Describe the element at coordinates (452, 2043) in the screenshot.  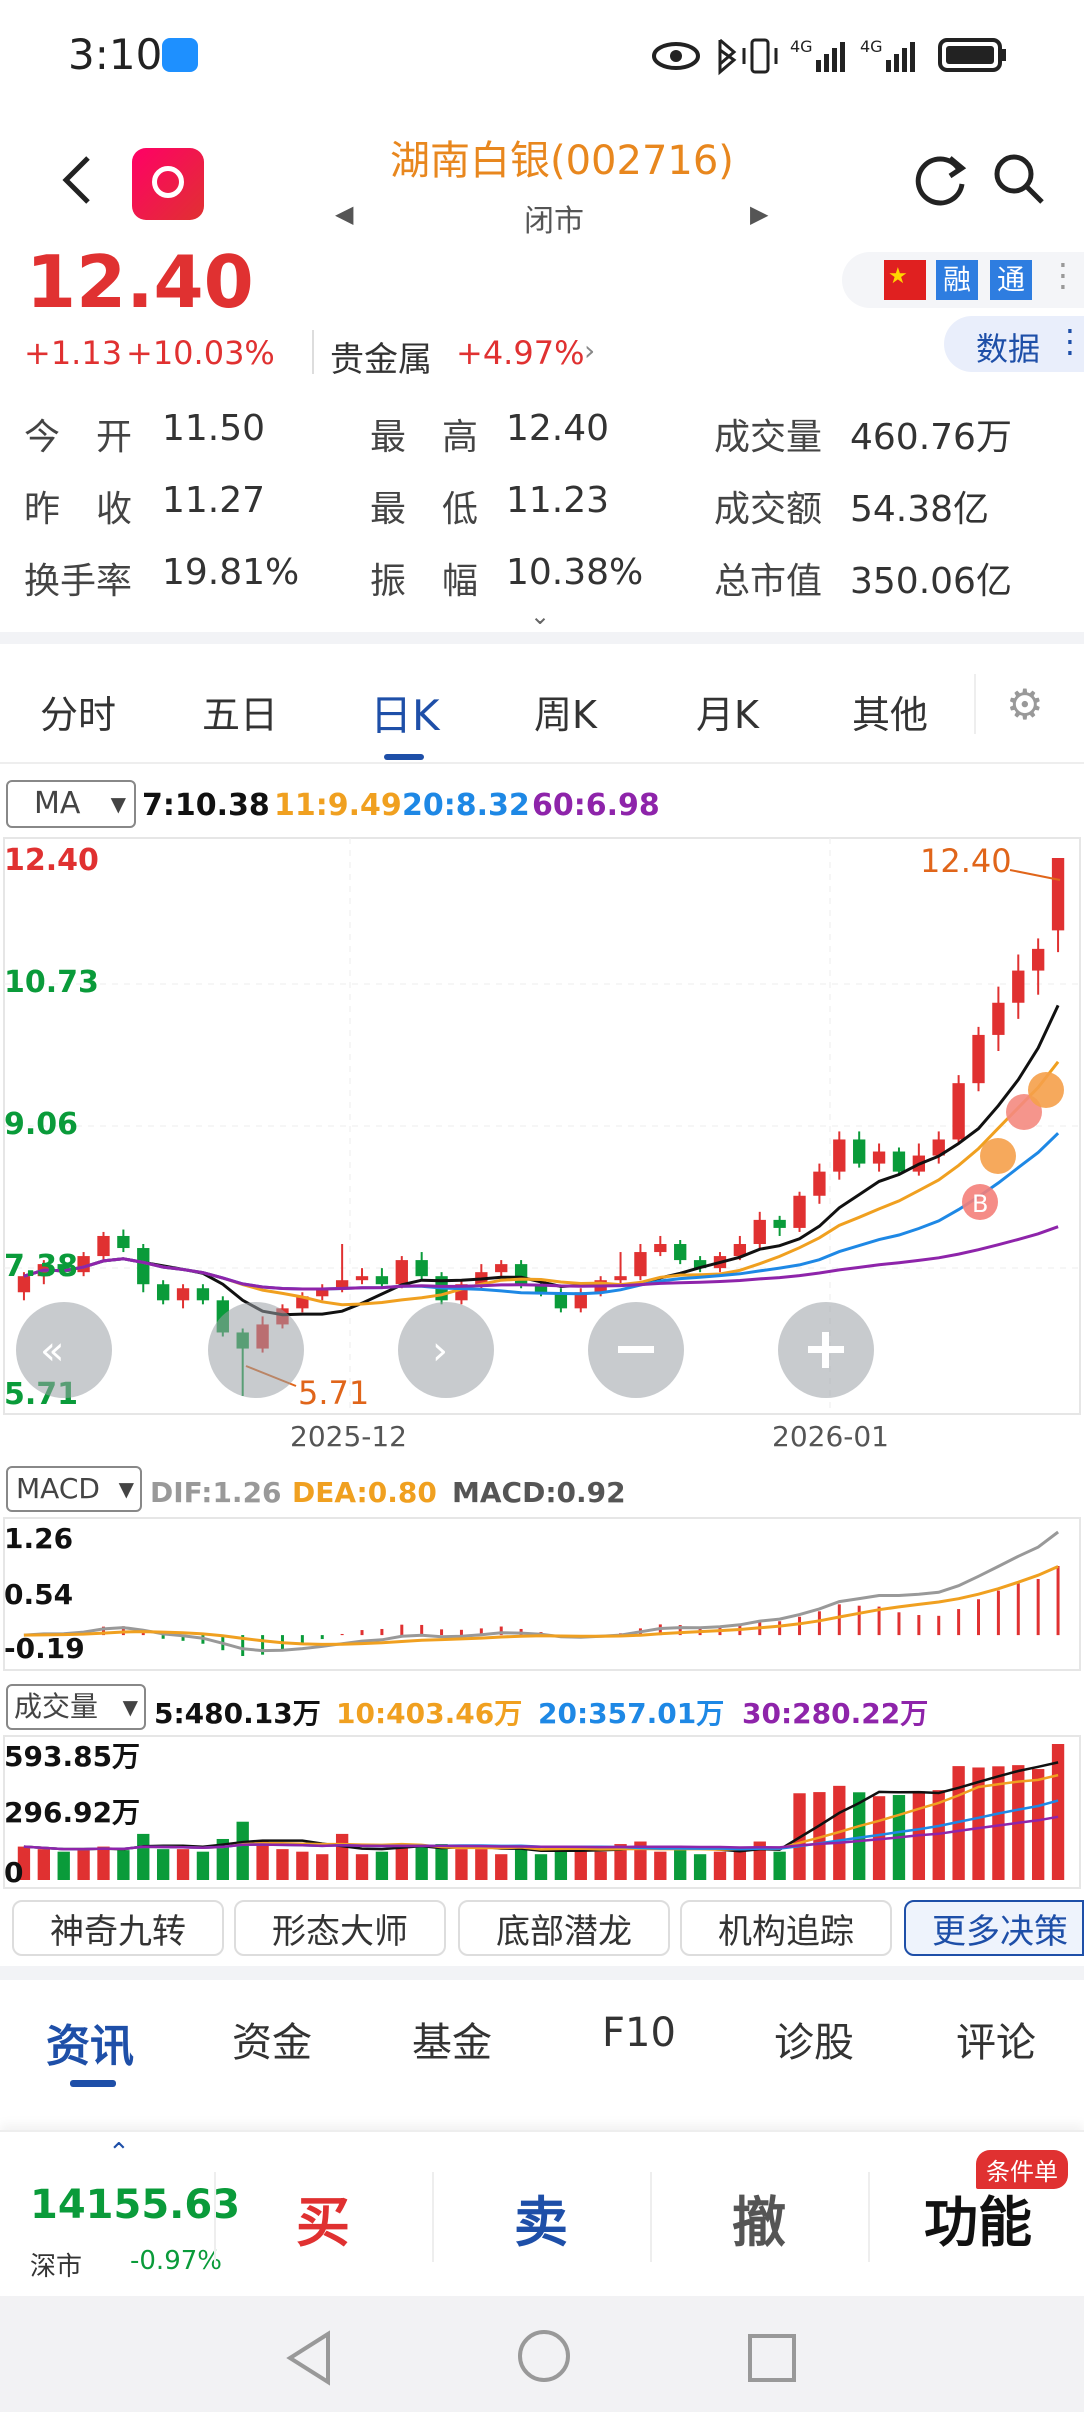
I see `tab-fund: 基金` at that location.